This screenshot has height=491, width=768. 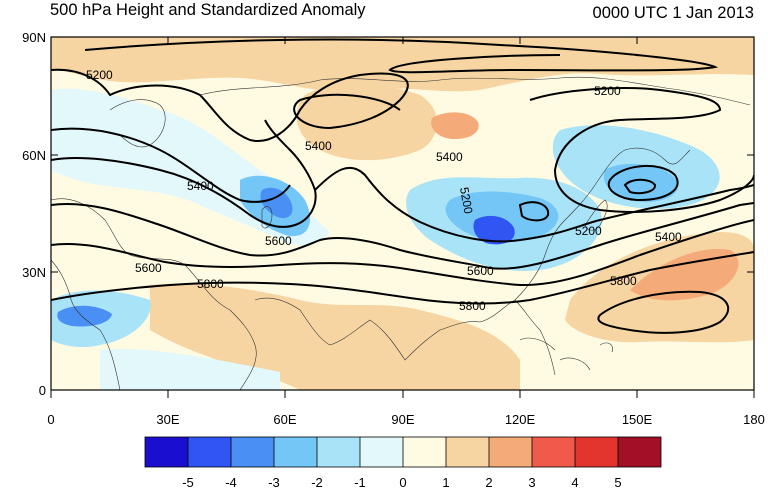 What do you see at coordinates (494, 230) in the screenshot?
I see `anomaly-negative-east-asia-strong` at bounding box center [494, 230].